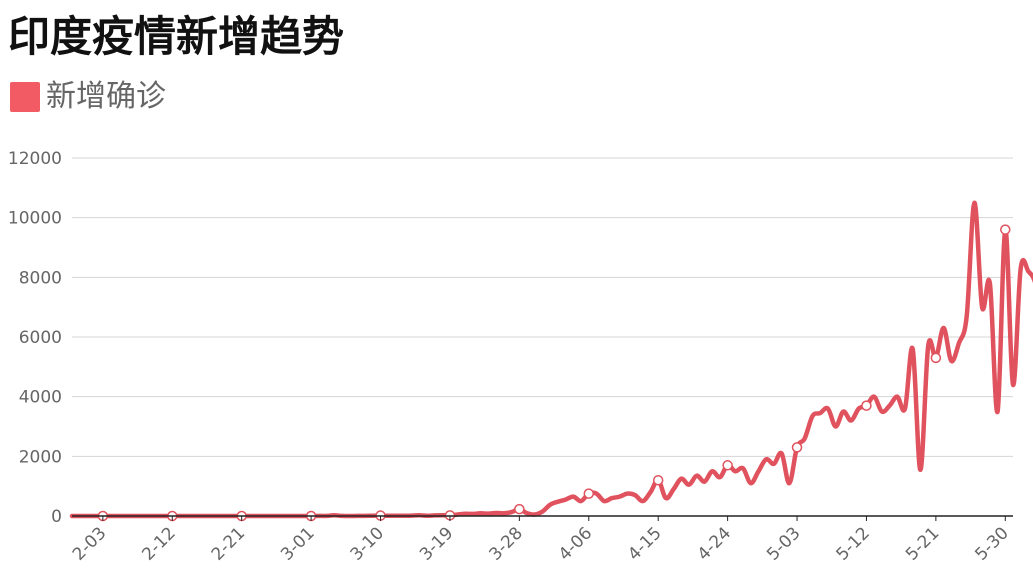 The width and height of the screenshot is (1033, 588). I want to click on x-tick-label: 3-01, so click(297, 543).